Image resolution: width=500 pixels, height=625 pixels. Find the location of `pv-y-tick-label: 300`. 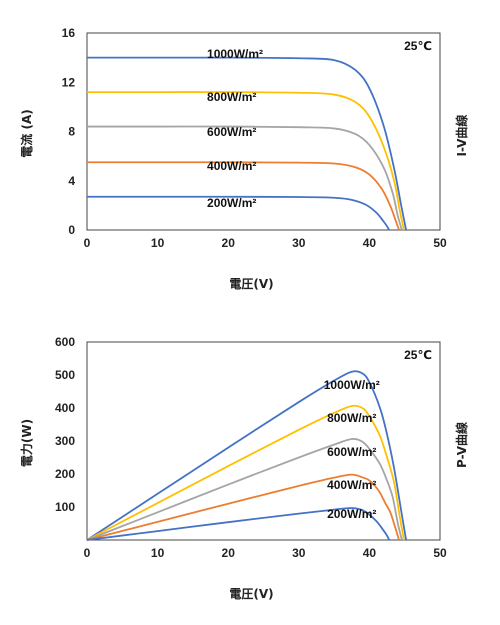

pv-y-tick-label: 300 is located at coordinates (65, 441).